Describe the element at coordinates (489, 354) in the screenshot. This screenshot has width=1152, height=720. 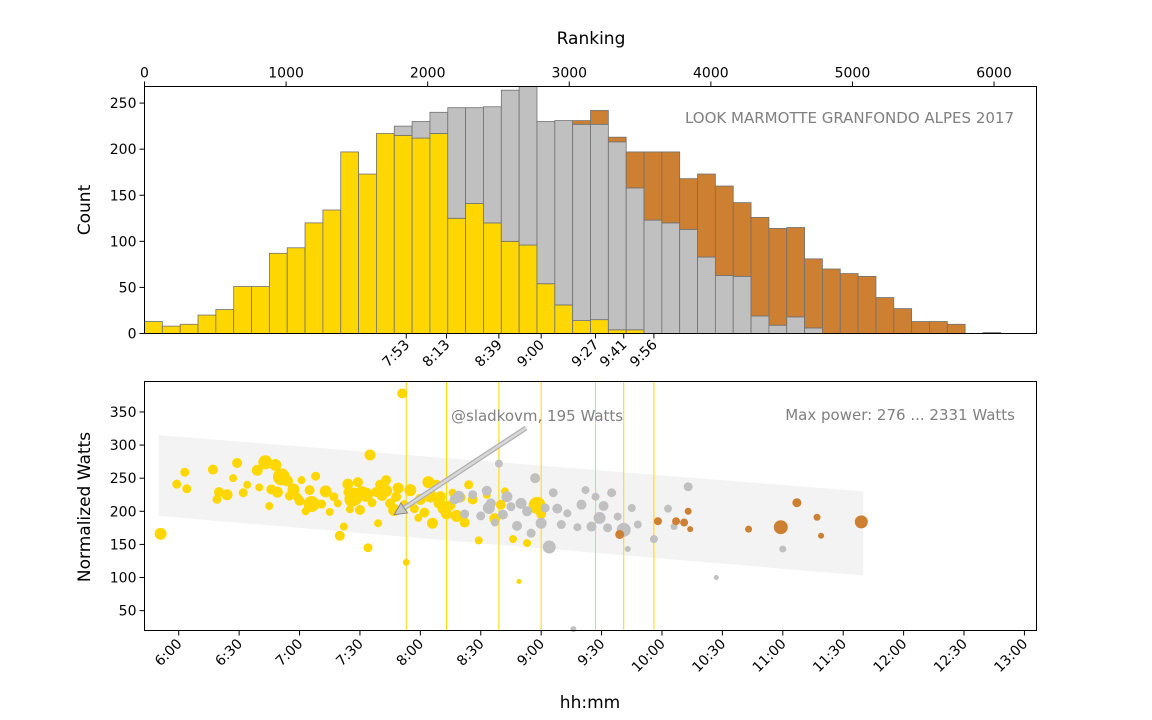
I see `finish-time-label: 8:39` at that location.